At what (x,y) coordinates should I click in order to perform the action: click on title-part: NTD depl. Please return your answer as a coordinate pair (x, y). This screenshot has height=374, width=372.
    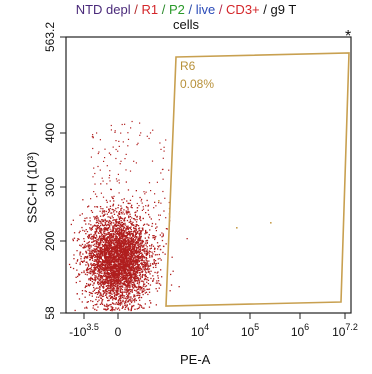
    Looking at the image, I should click on (103, 9).